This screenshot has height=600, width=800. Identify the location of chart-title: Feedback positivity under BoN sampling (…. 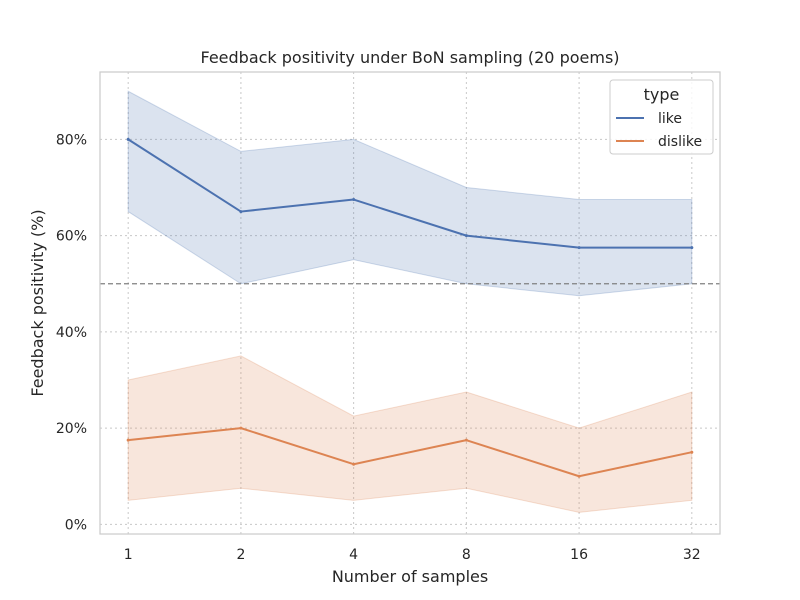
(409, 57).